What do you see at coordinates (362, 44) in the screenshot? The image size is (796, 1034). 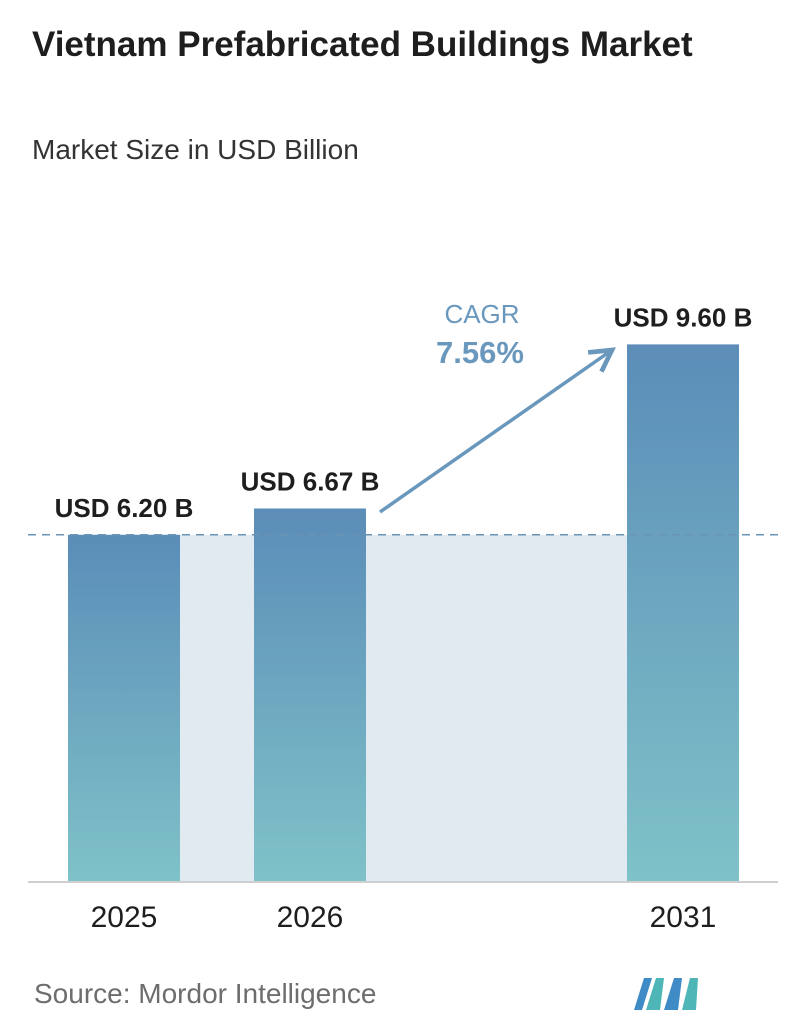 I see `chart-title: Vietnam Prefabricated Buildings Market` at bounding box center [362, 44].